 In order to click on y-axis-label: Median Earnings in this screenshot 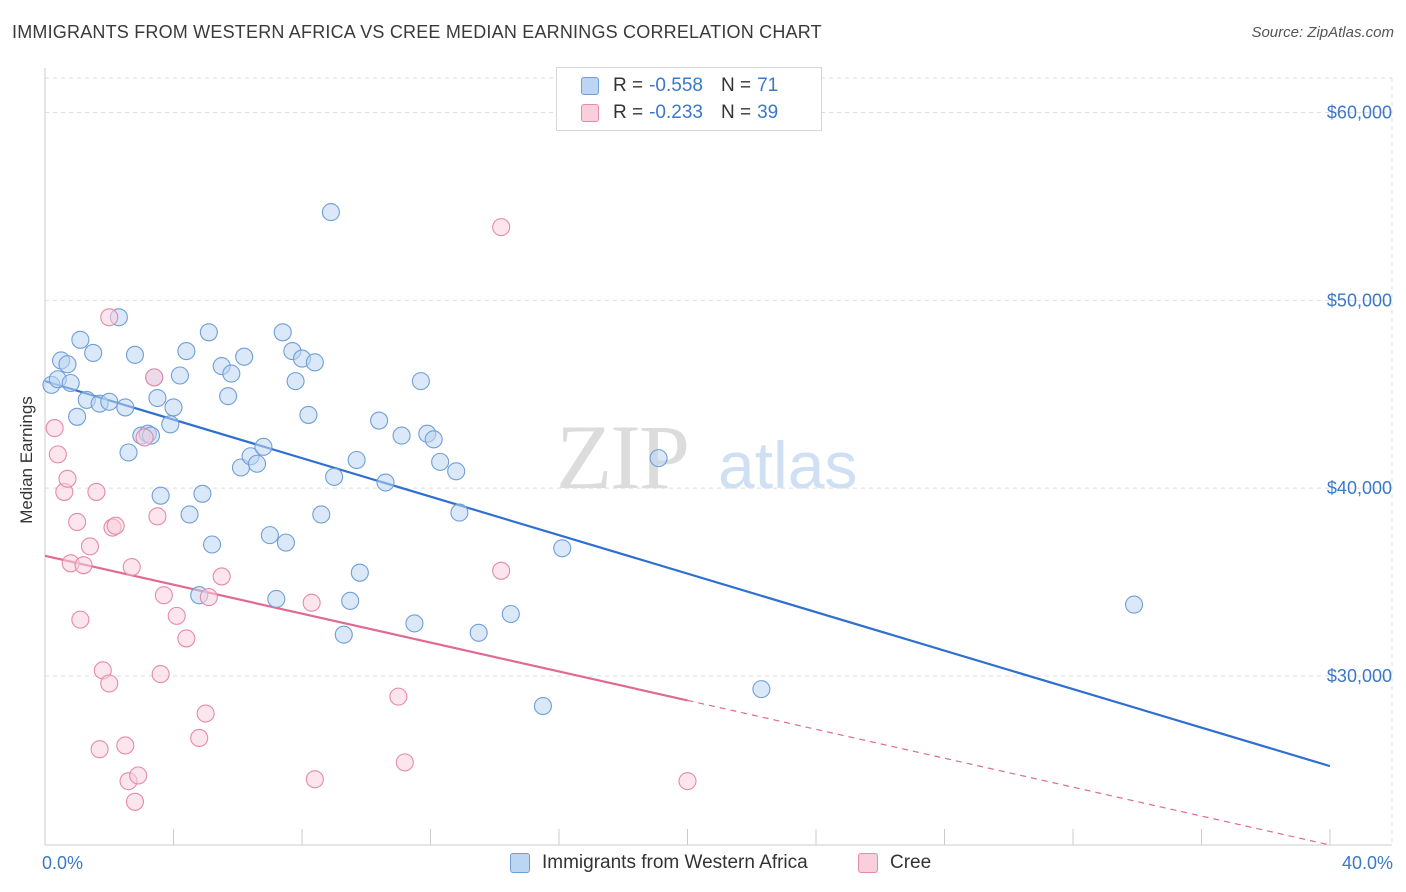, I will do `click(26, 460)`.